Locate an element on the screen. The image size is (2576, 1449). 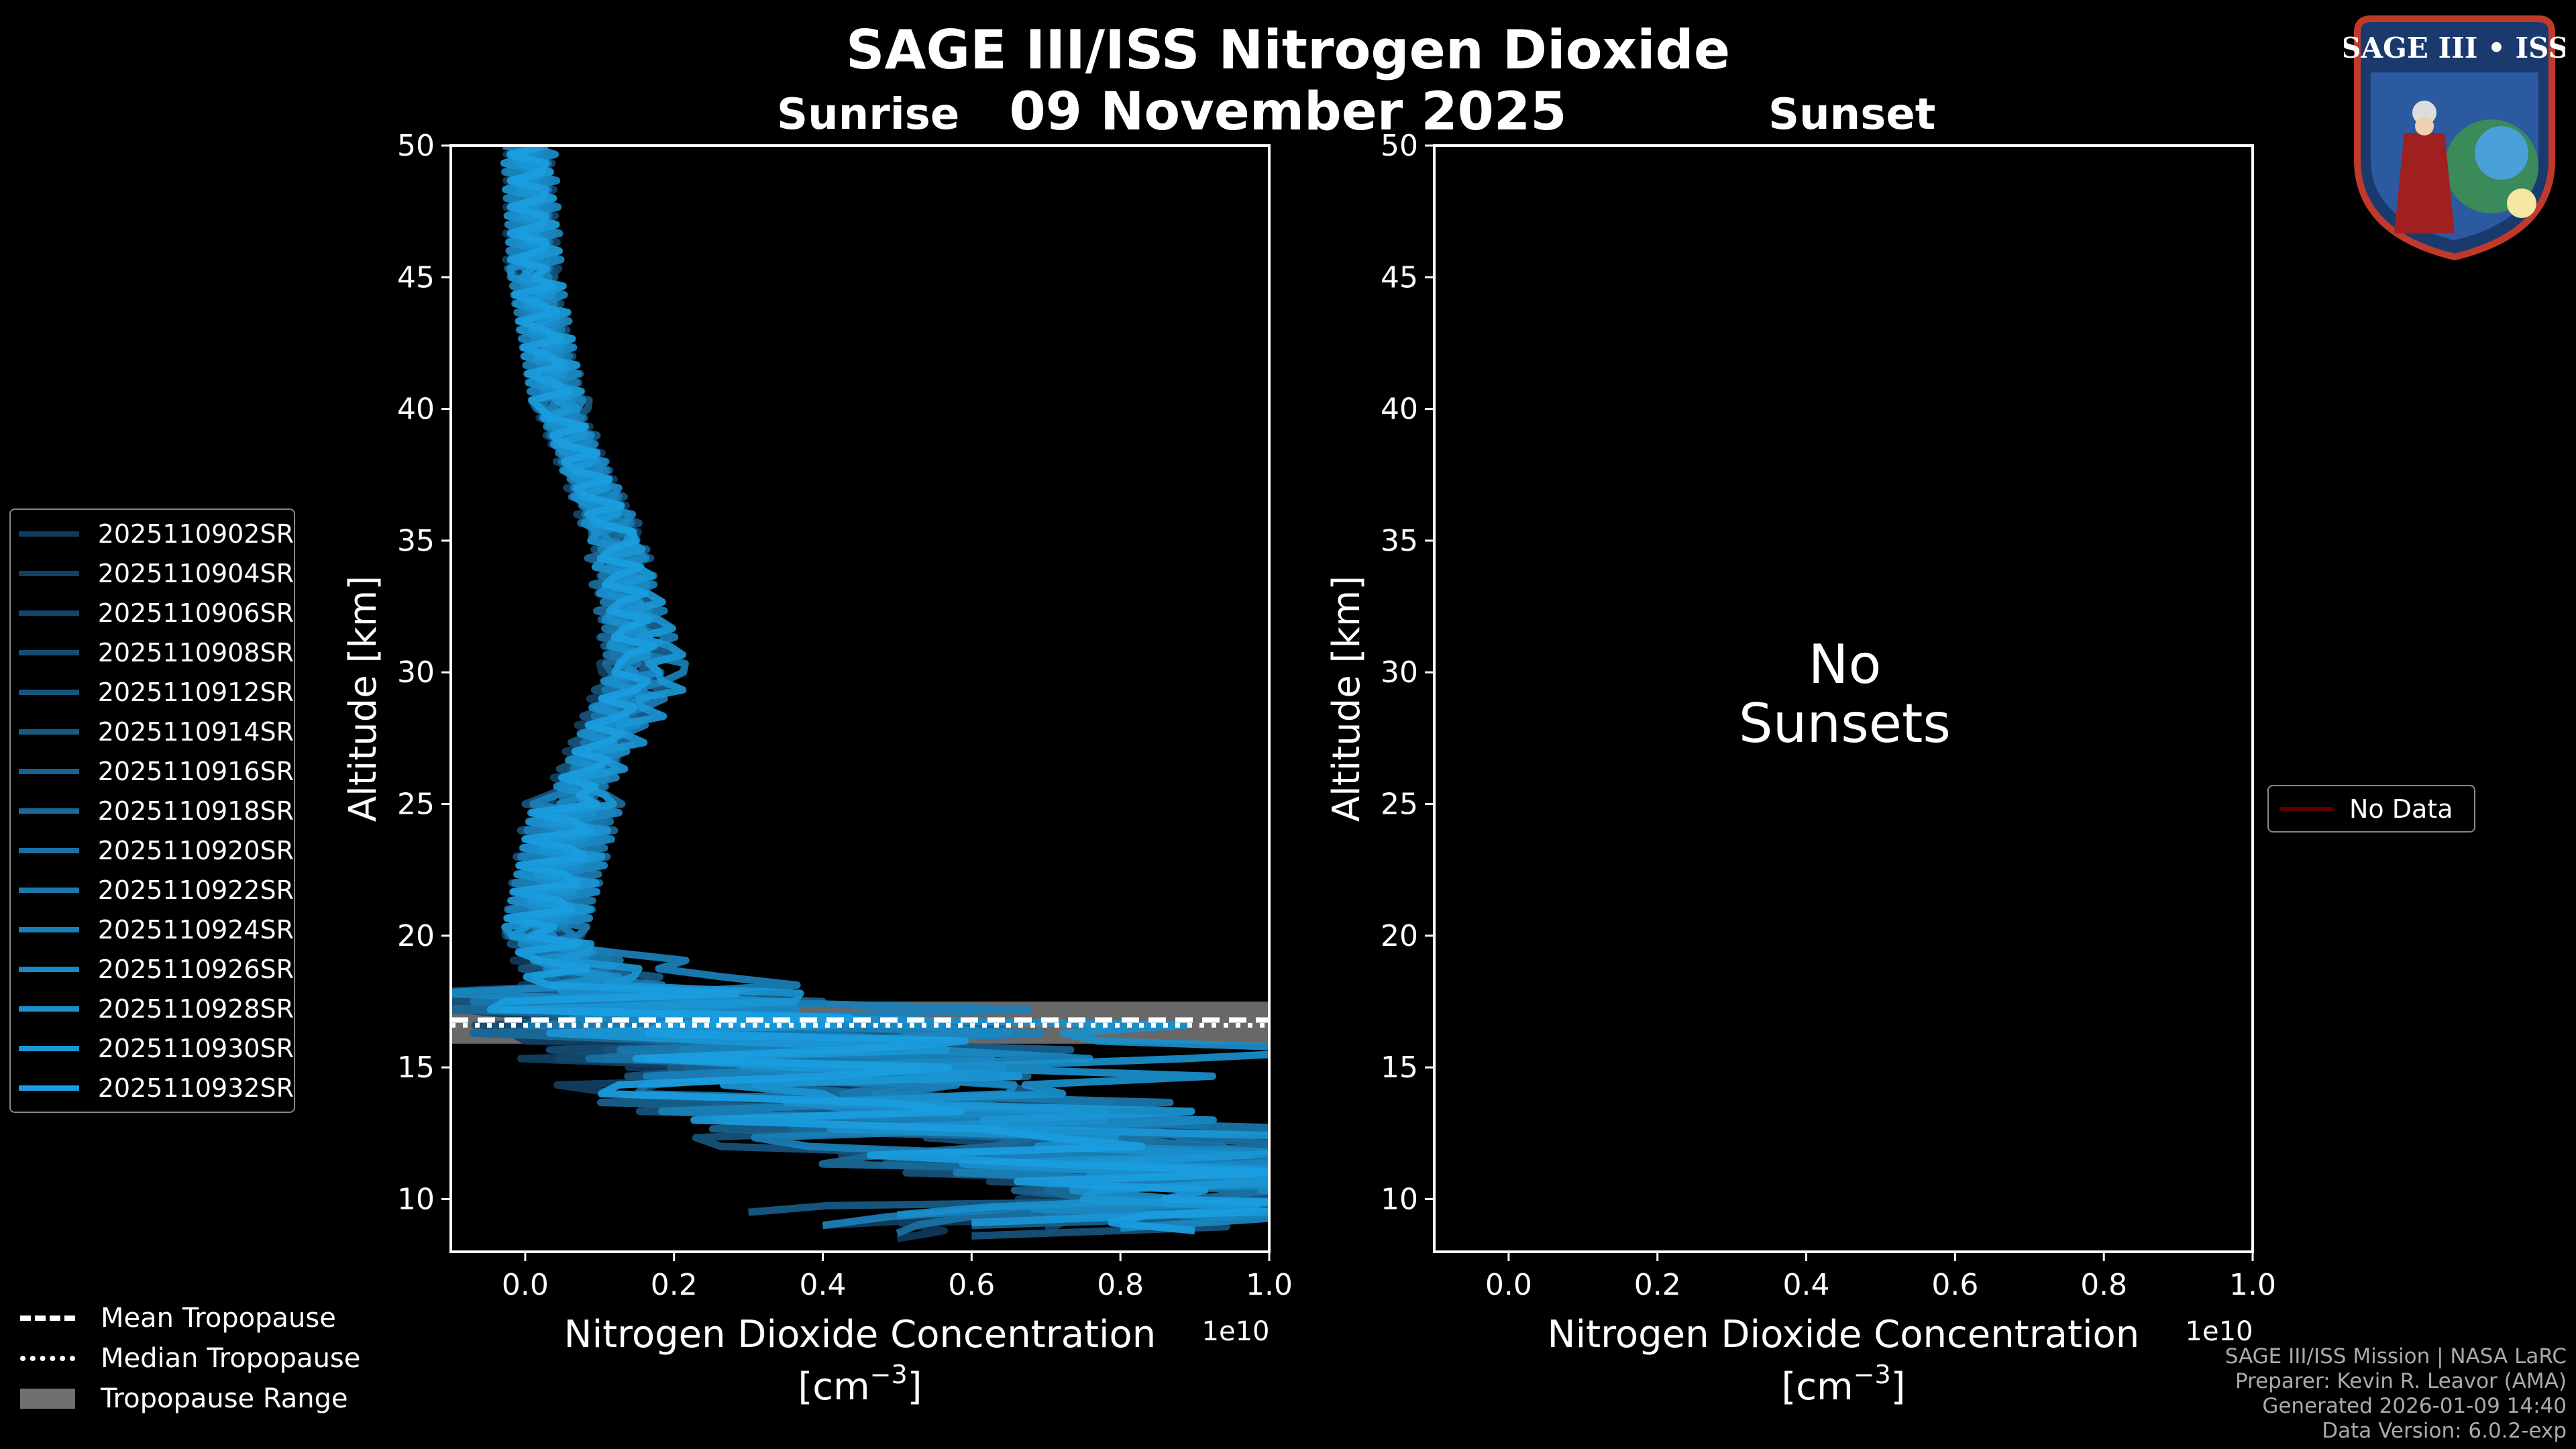
x-axis-label: Nitrogen Dioxide Concentration is located at coordinates (1844, 1334).